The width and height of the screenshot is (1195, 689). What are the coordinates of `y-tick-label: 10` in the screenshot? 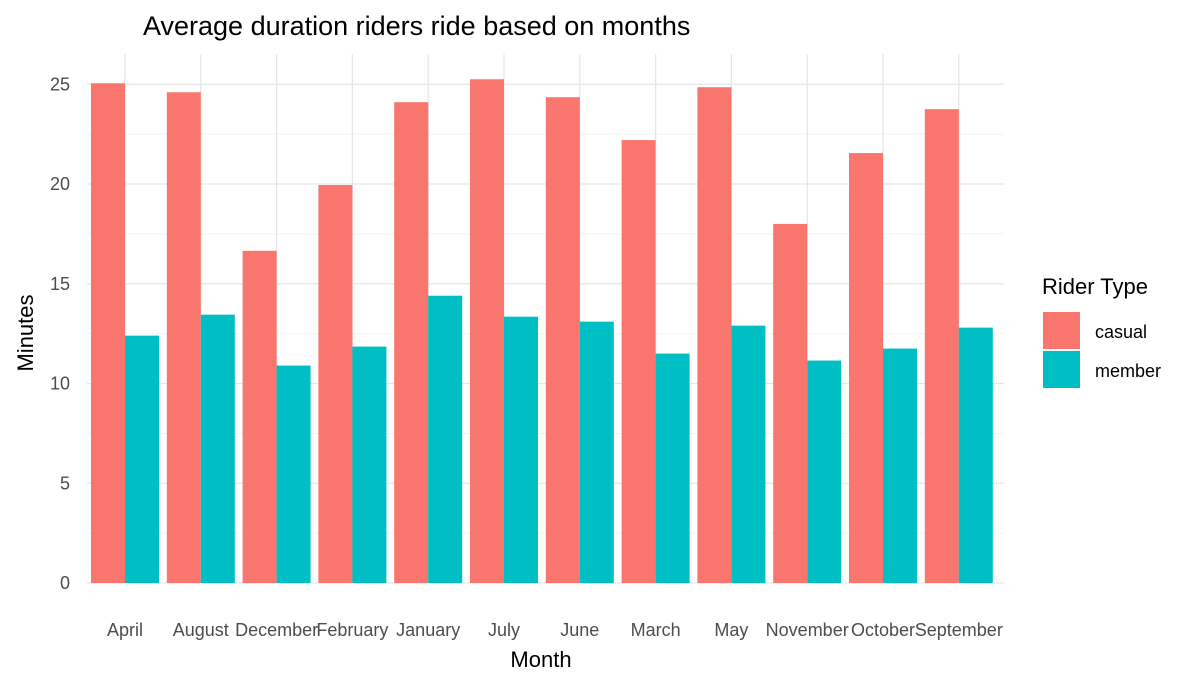 It's located at (60, 384).